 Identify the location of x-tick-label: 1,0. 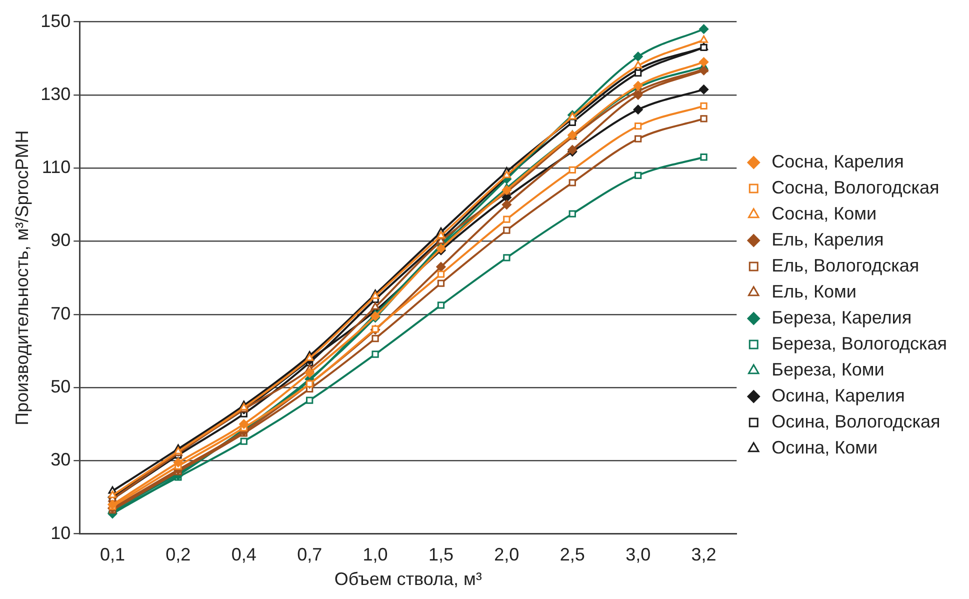
(375, 554).